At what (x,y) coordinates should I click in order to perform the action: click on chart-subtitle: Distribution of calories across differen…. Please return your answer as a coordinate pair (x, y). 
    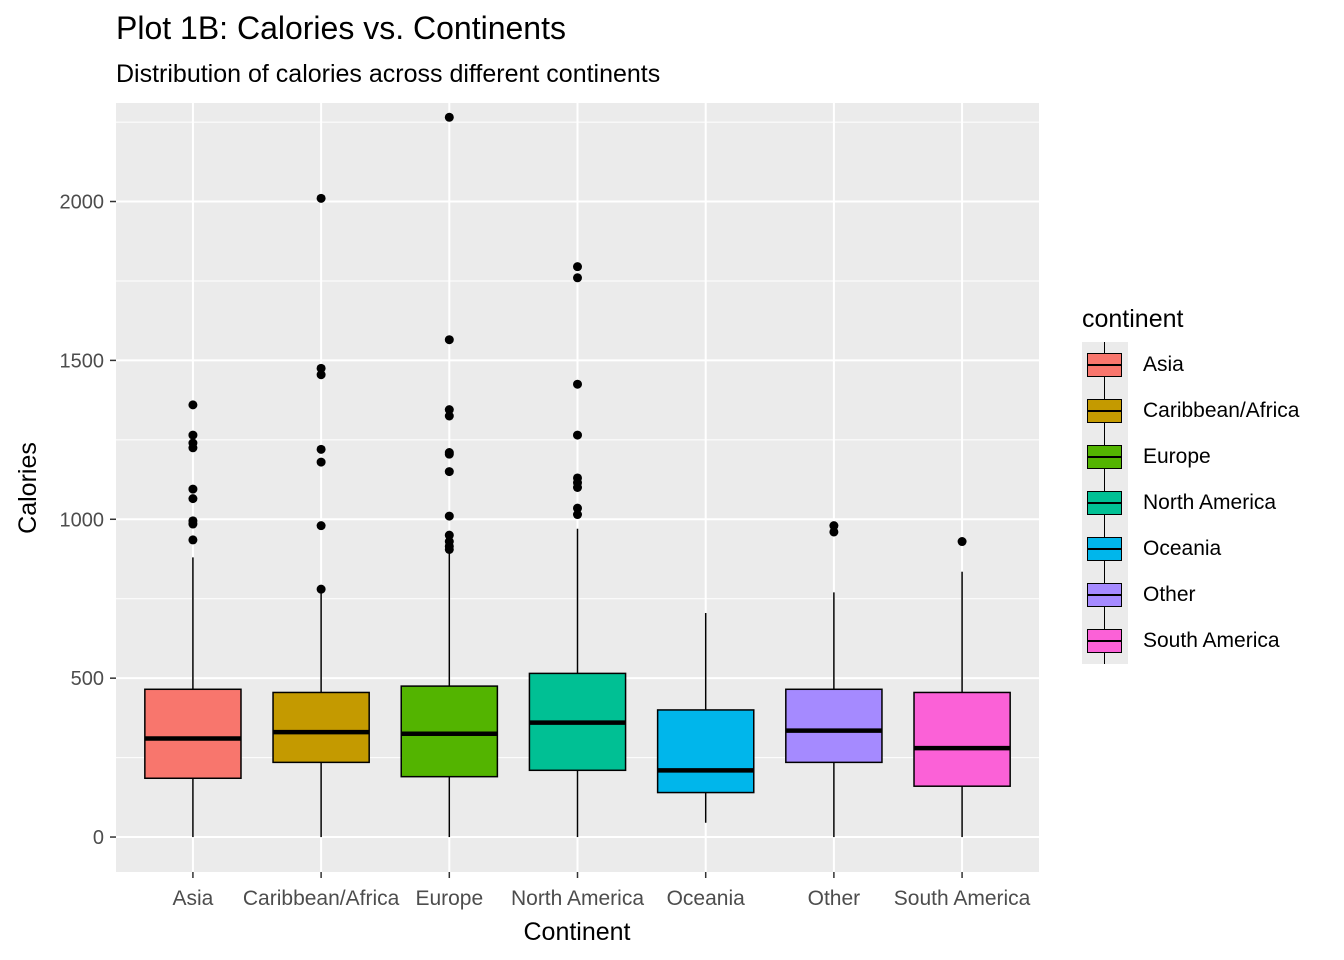
    Looking at the image, I should click on (388, 74).